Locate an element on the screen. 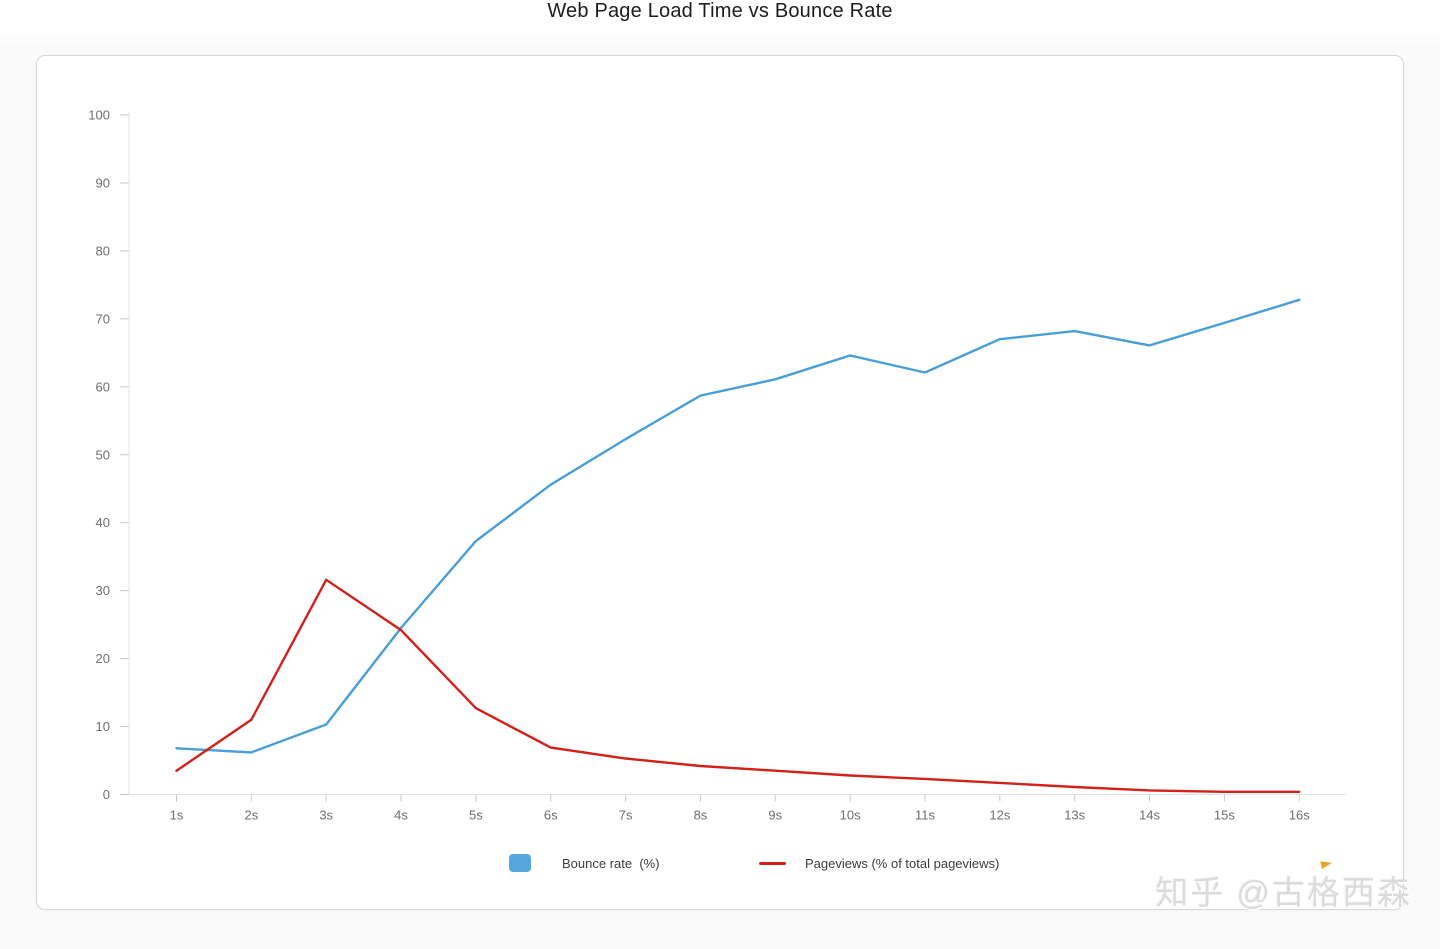 This screenshot has height=949, width=1440. legend-item-bounce-rate: Bounce rate (%) is located at coordinates (584, 863).